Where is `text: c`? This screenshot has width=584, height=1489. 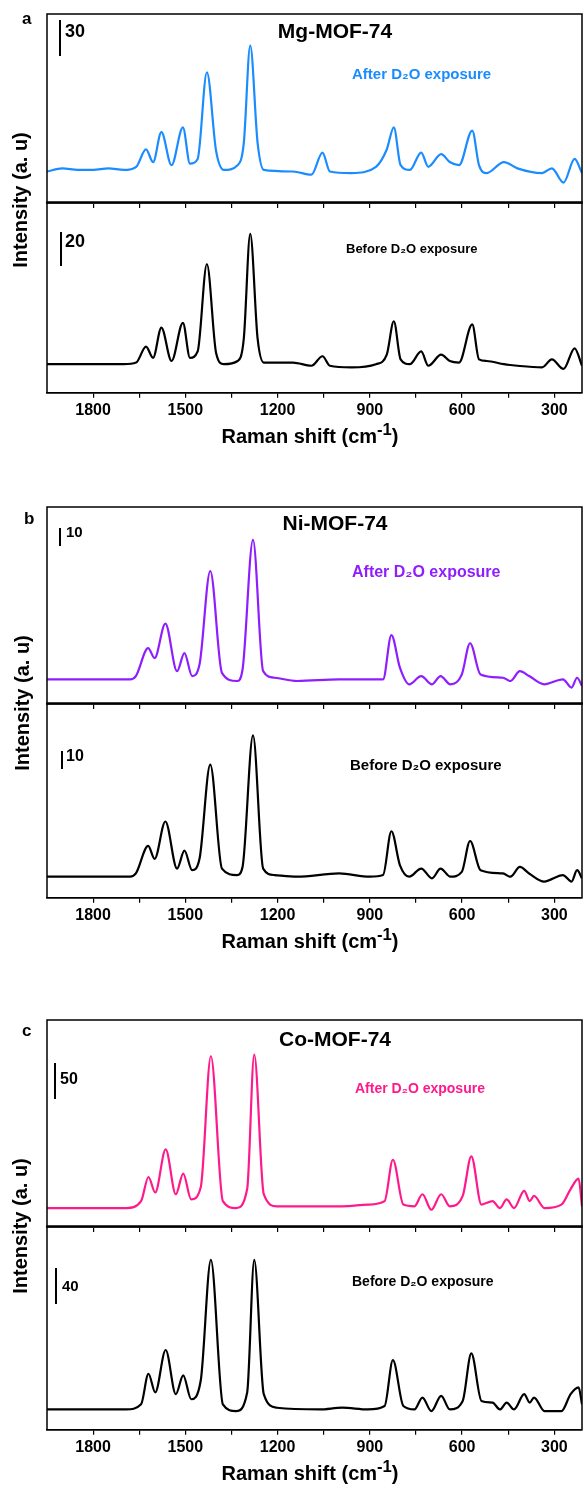
text: c is located at coordinates (27, 1030).